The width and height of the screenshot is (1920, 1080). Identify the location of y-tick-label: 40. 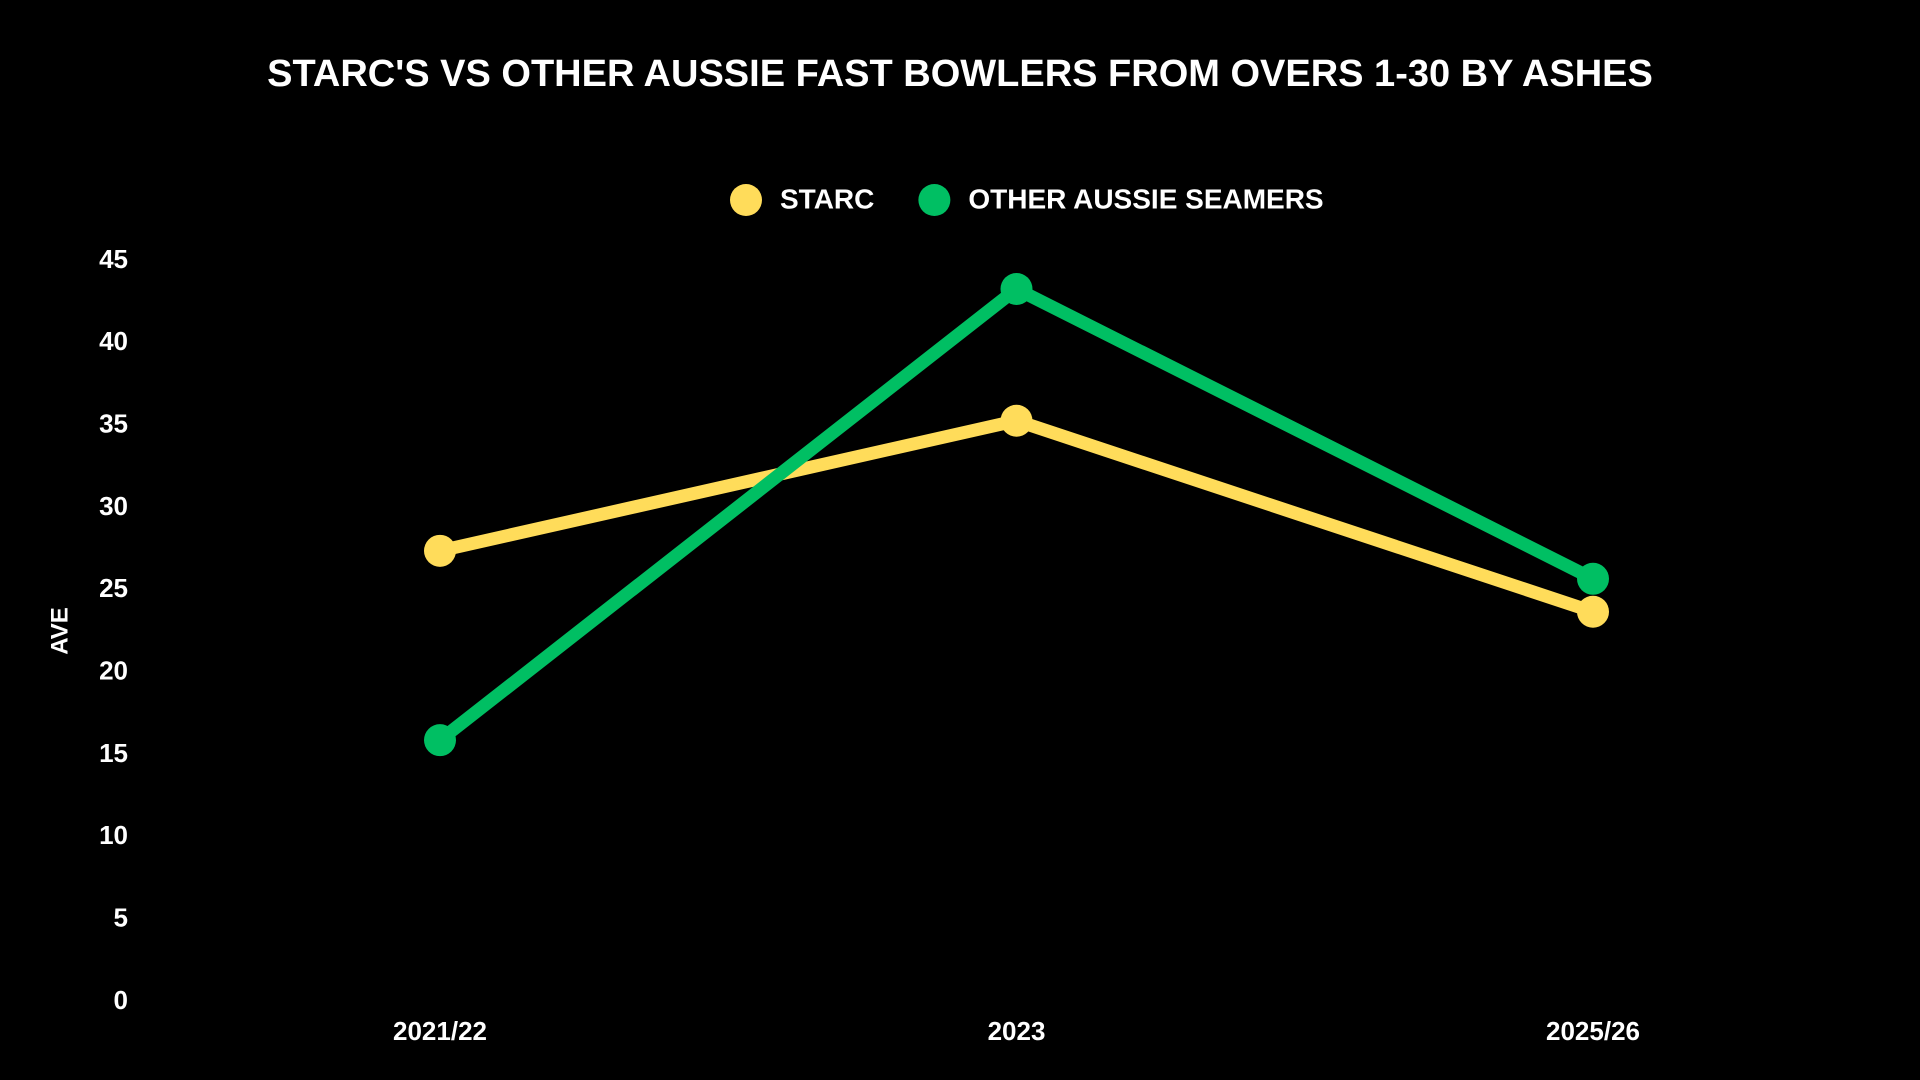
(113, 341).